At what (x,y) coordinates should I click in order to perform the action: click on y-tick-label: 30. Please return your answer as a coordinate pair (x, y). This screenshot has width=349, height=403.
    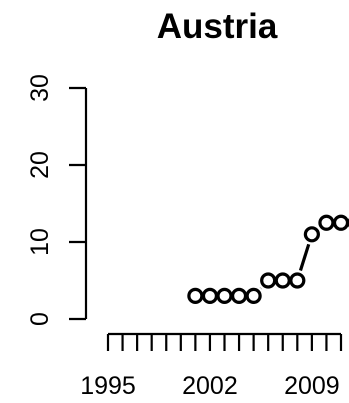
    Looking at the image, I should click on (40, 88).